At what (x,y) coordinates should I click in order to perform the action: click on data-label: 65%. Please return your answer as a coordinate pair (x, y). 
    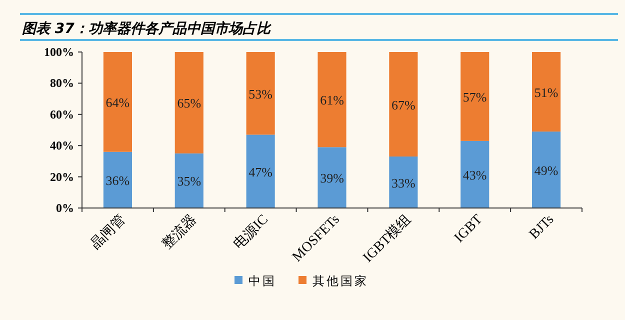
    Looking at the image, I should click on (189, 103).